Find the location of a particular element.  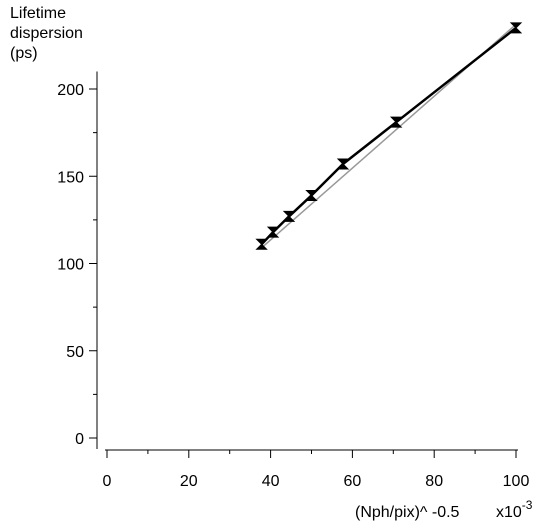

y-tick-label-4: 200 is located at coordinates (70, 90).